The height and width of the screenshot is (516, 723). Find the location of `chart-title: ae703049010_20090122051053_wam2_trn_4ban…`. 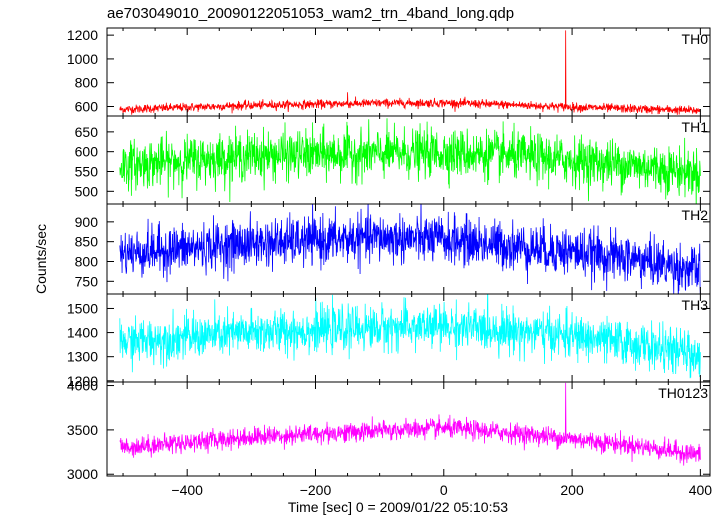

chart-title: ae703049010_20090122051053_wam2_trn_4ban… is located at coordinates (310, 13).